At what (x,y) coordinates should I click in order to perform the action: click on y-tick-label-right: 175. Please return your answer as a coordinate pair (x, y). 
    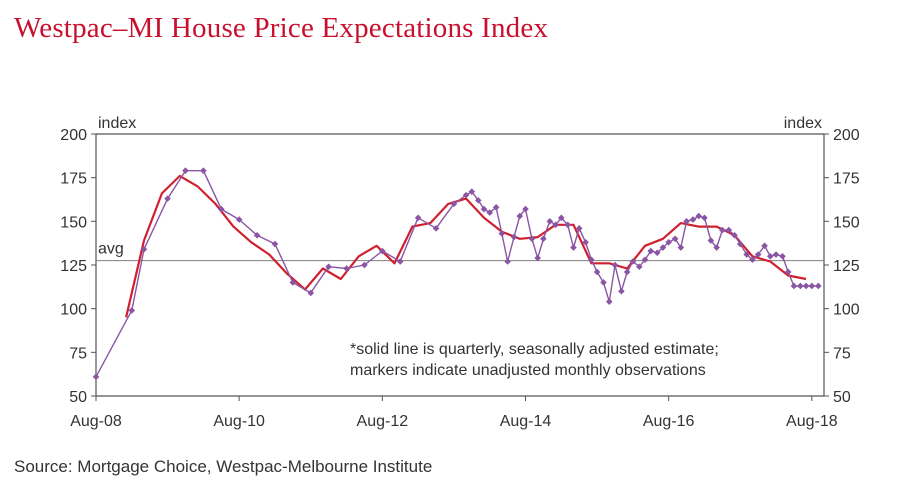
    Looking at the image, I should click on (846, 179).